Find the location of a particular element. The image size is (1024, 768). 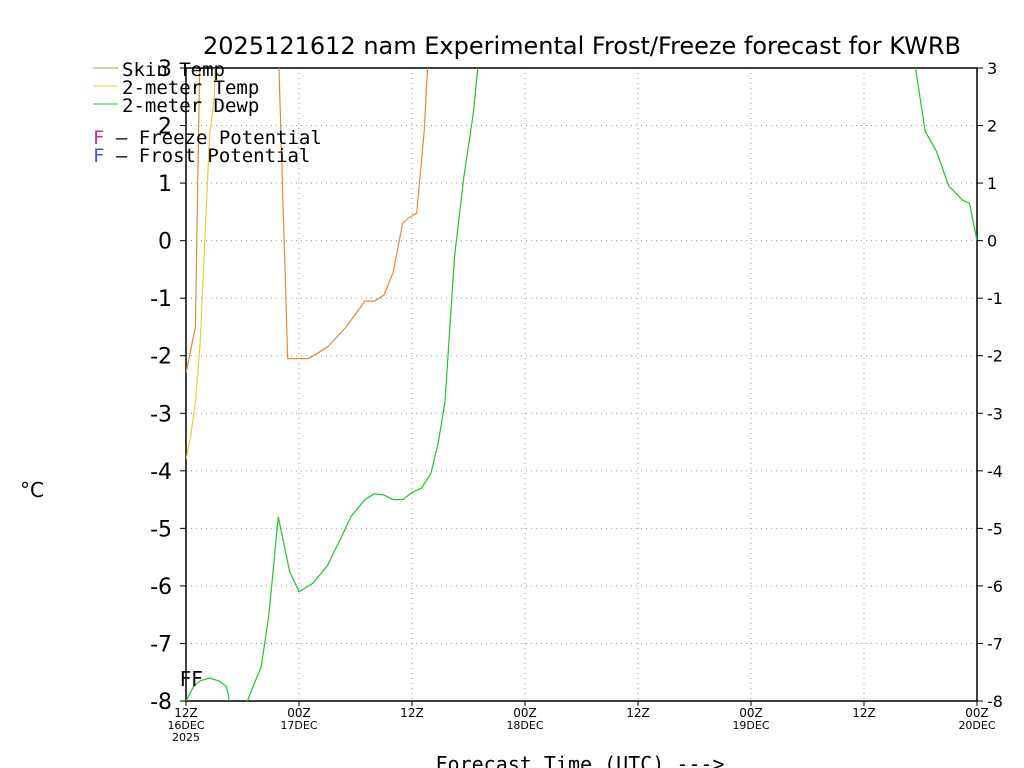

y-tick-label-right: -5 is located at coordinates (995, 528).